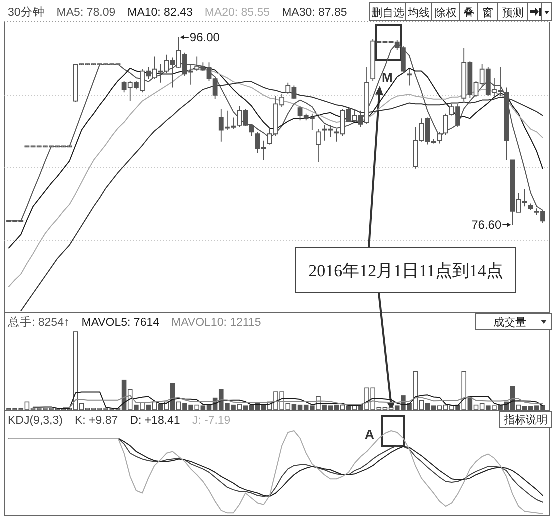  I want to click on text: 预测, so click(513, 14).